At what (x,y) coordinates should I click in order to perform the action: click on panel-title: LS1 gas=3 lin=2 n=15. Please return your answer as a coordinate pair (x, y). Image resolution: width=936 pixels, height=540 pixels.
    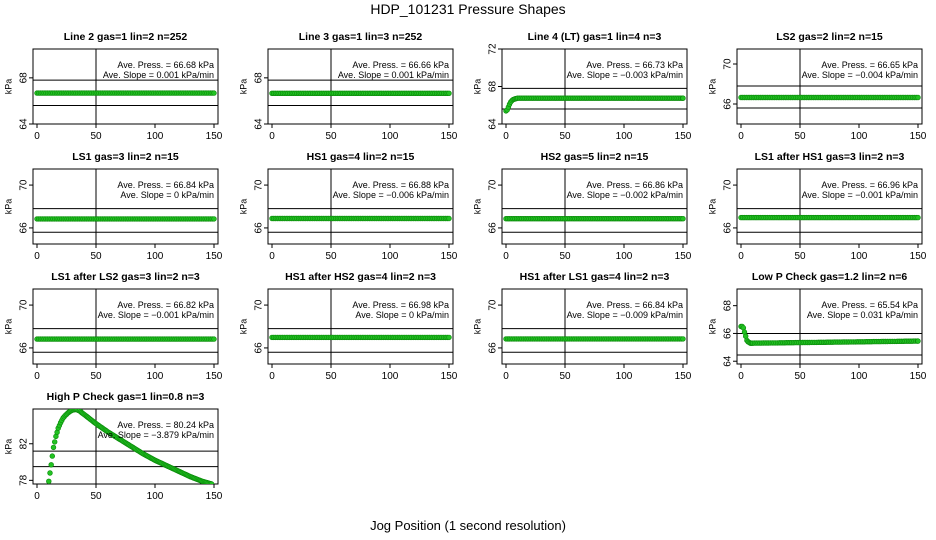
    Looking at the image, I should click on (125, 157).